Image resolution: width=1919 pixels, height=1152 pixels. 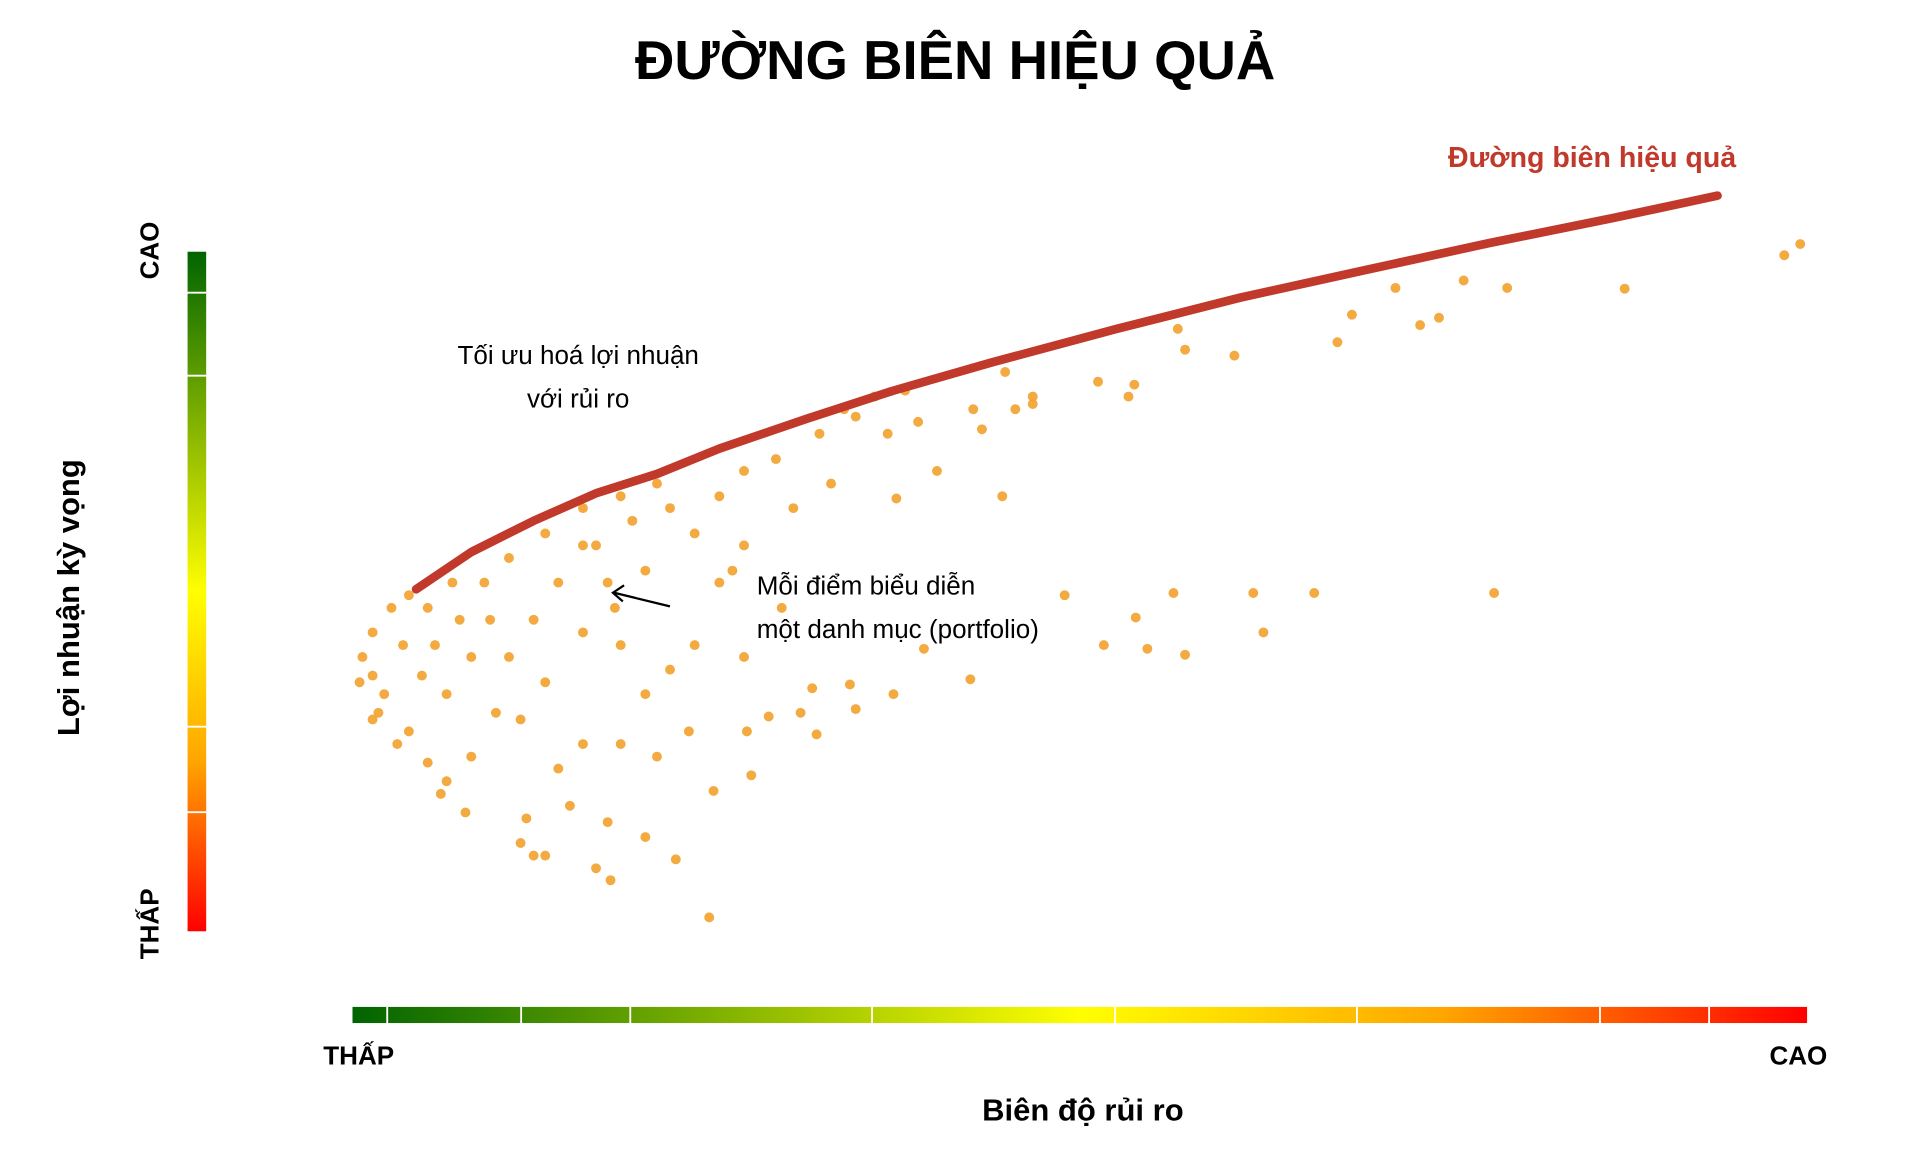 I want to click on y-bar-separators, so click(x=197, y=552).